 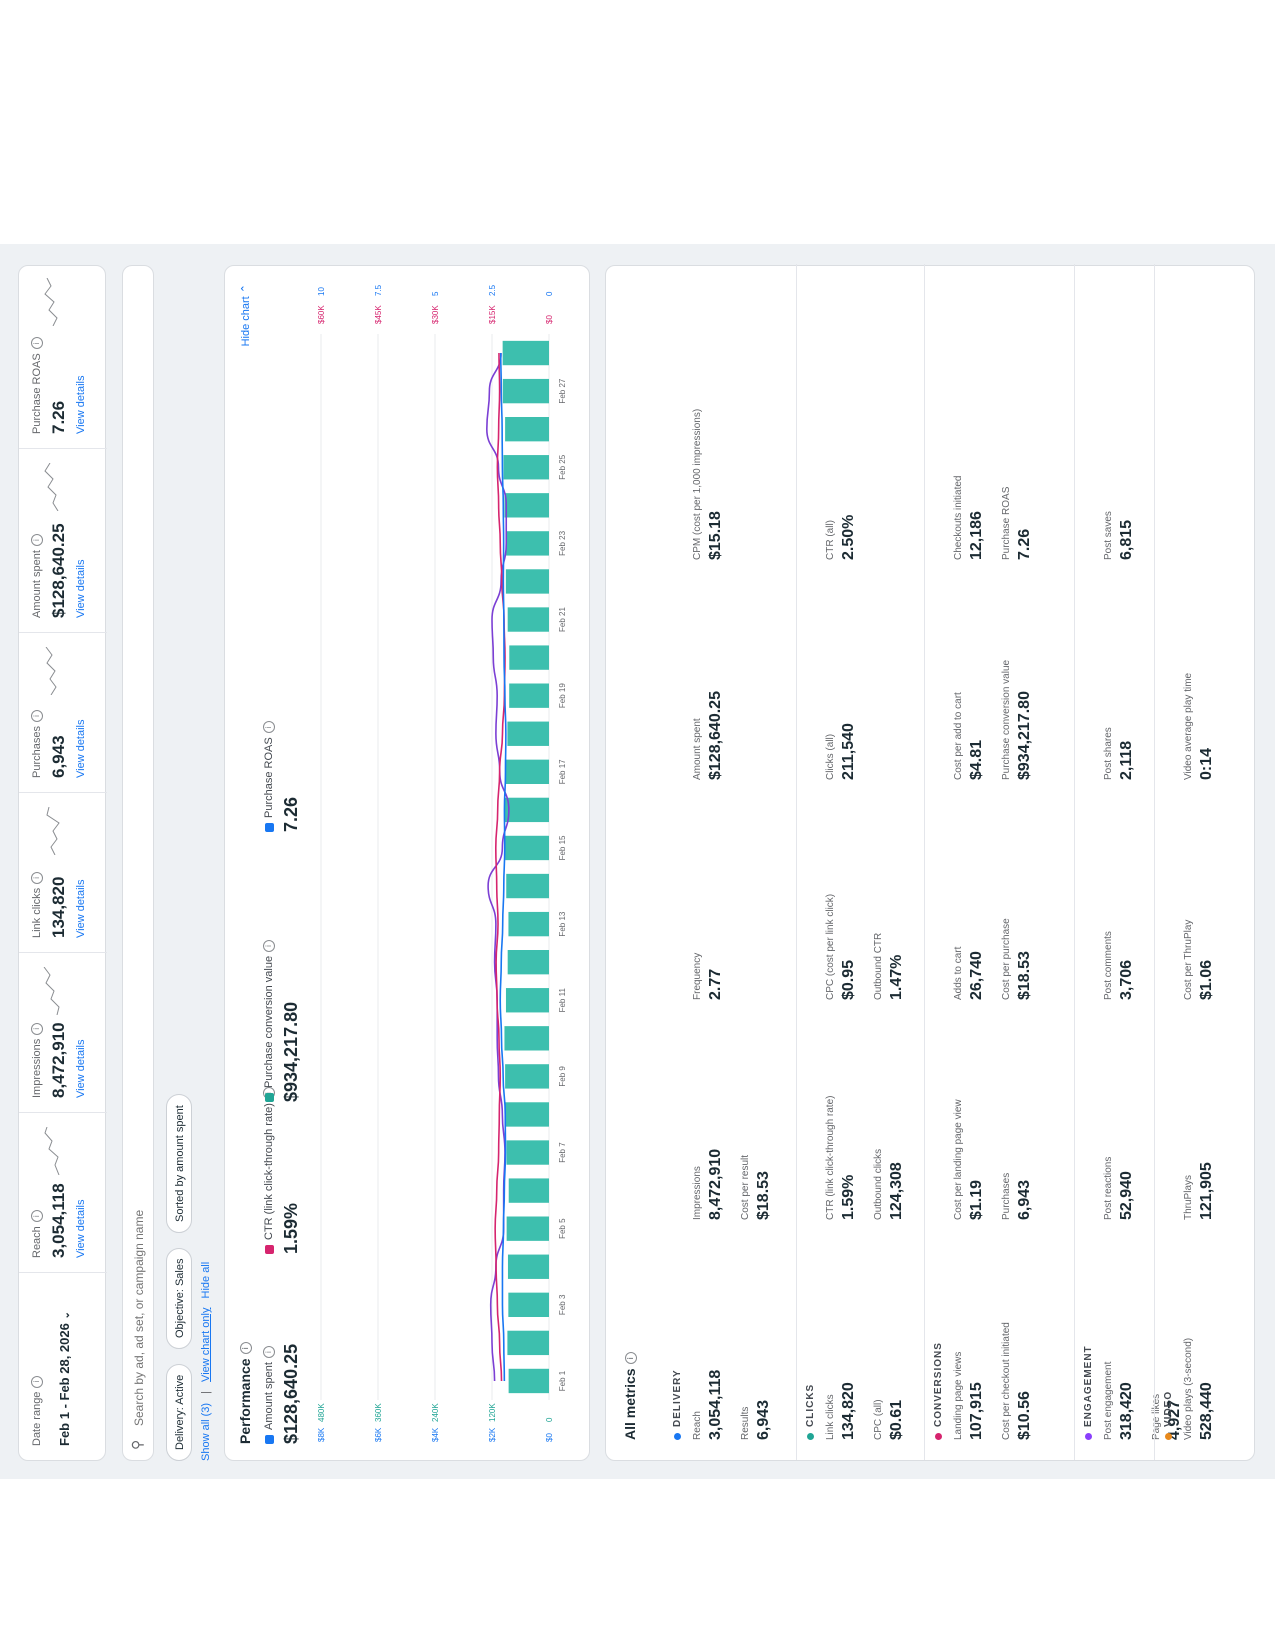 I want to click on x-tick-label: Feb 5, so click(x=562, y=1228).